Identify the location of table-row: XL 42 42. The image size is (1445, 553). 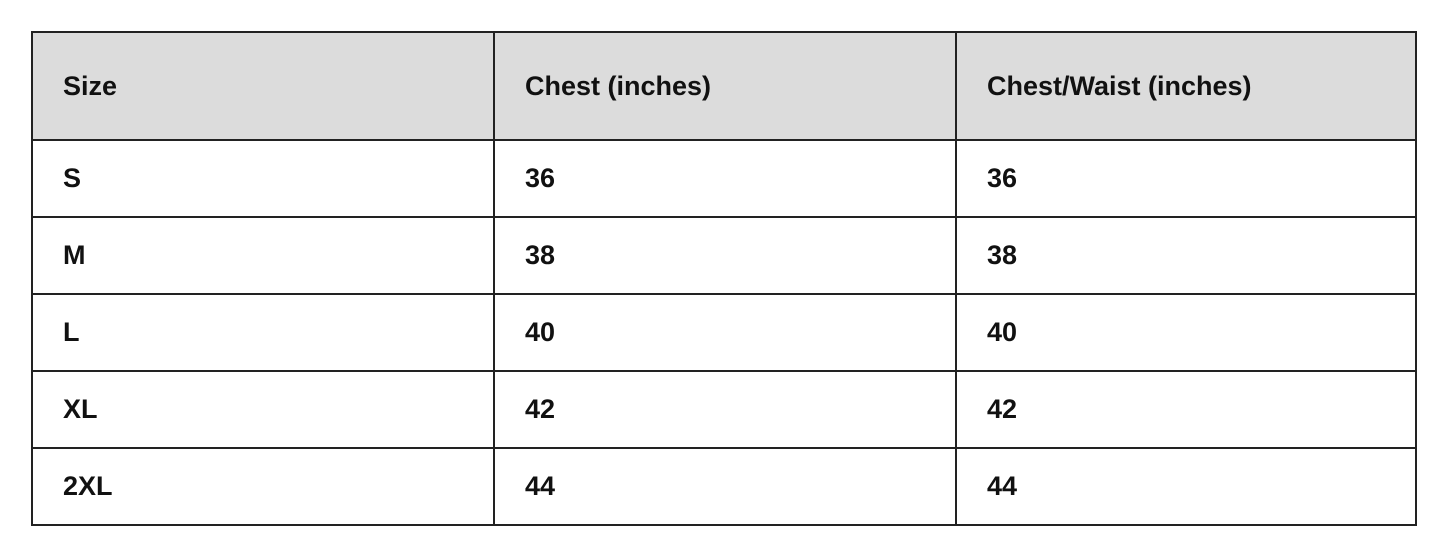
(724, 409).